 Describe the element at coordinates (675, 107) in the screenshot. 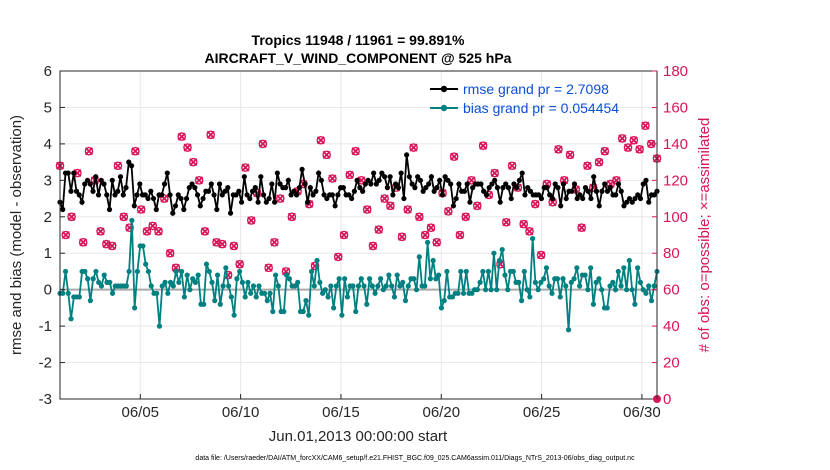

I see `y-right-tick-label: 160` at that location.